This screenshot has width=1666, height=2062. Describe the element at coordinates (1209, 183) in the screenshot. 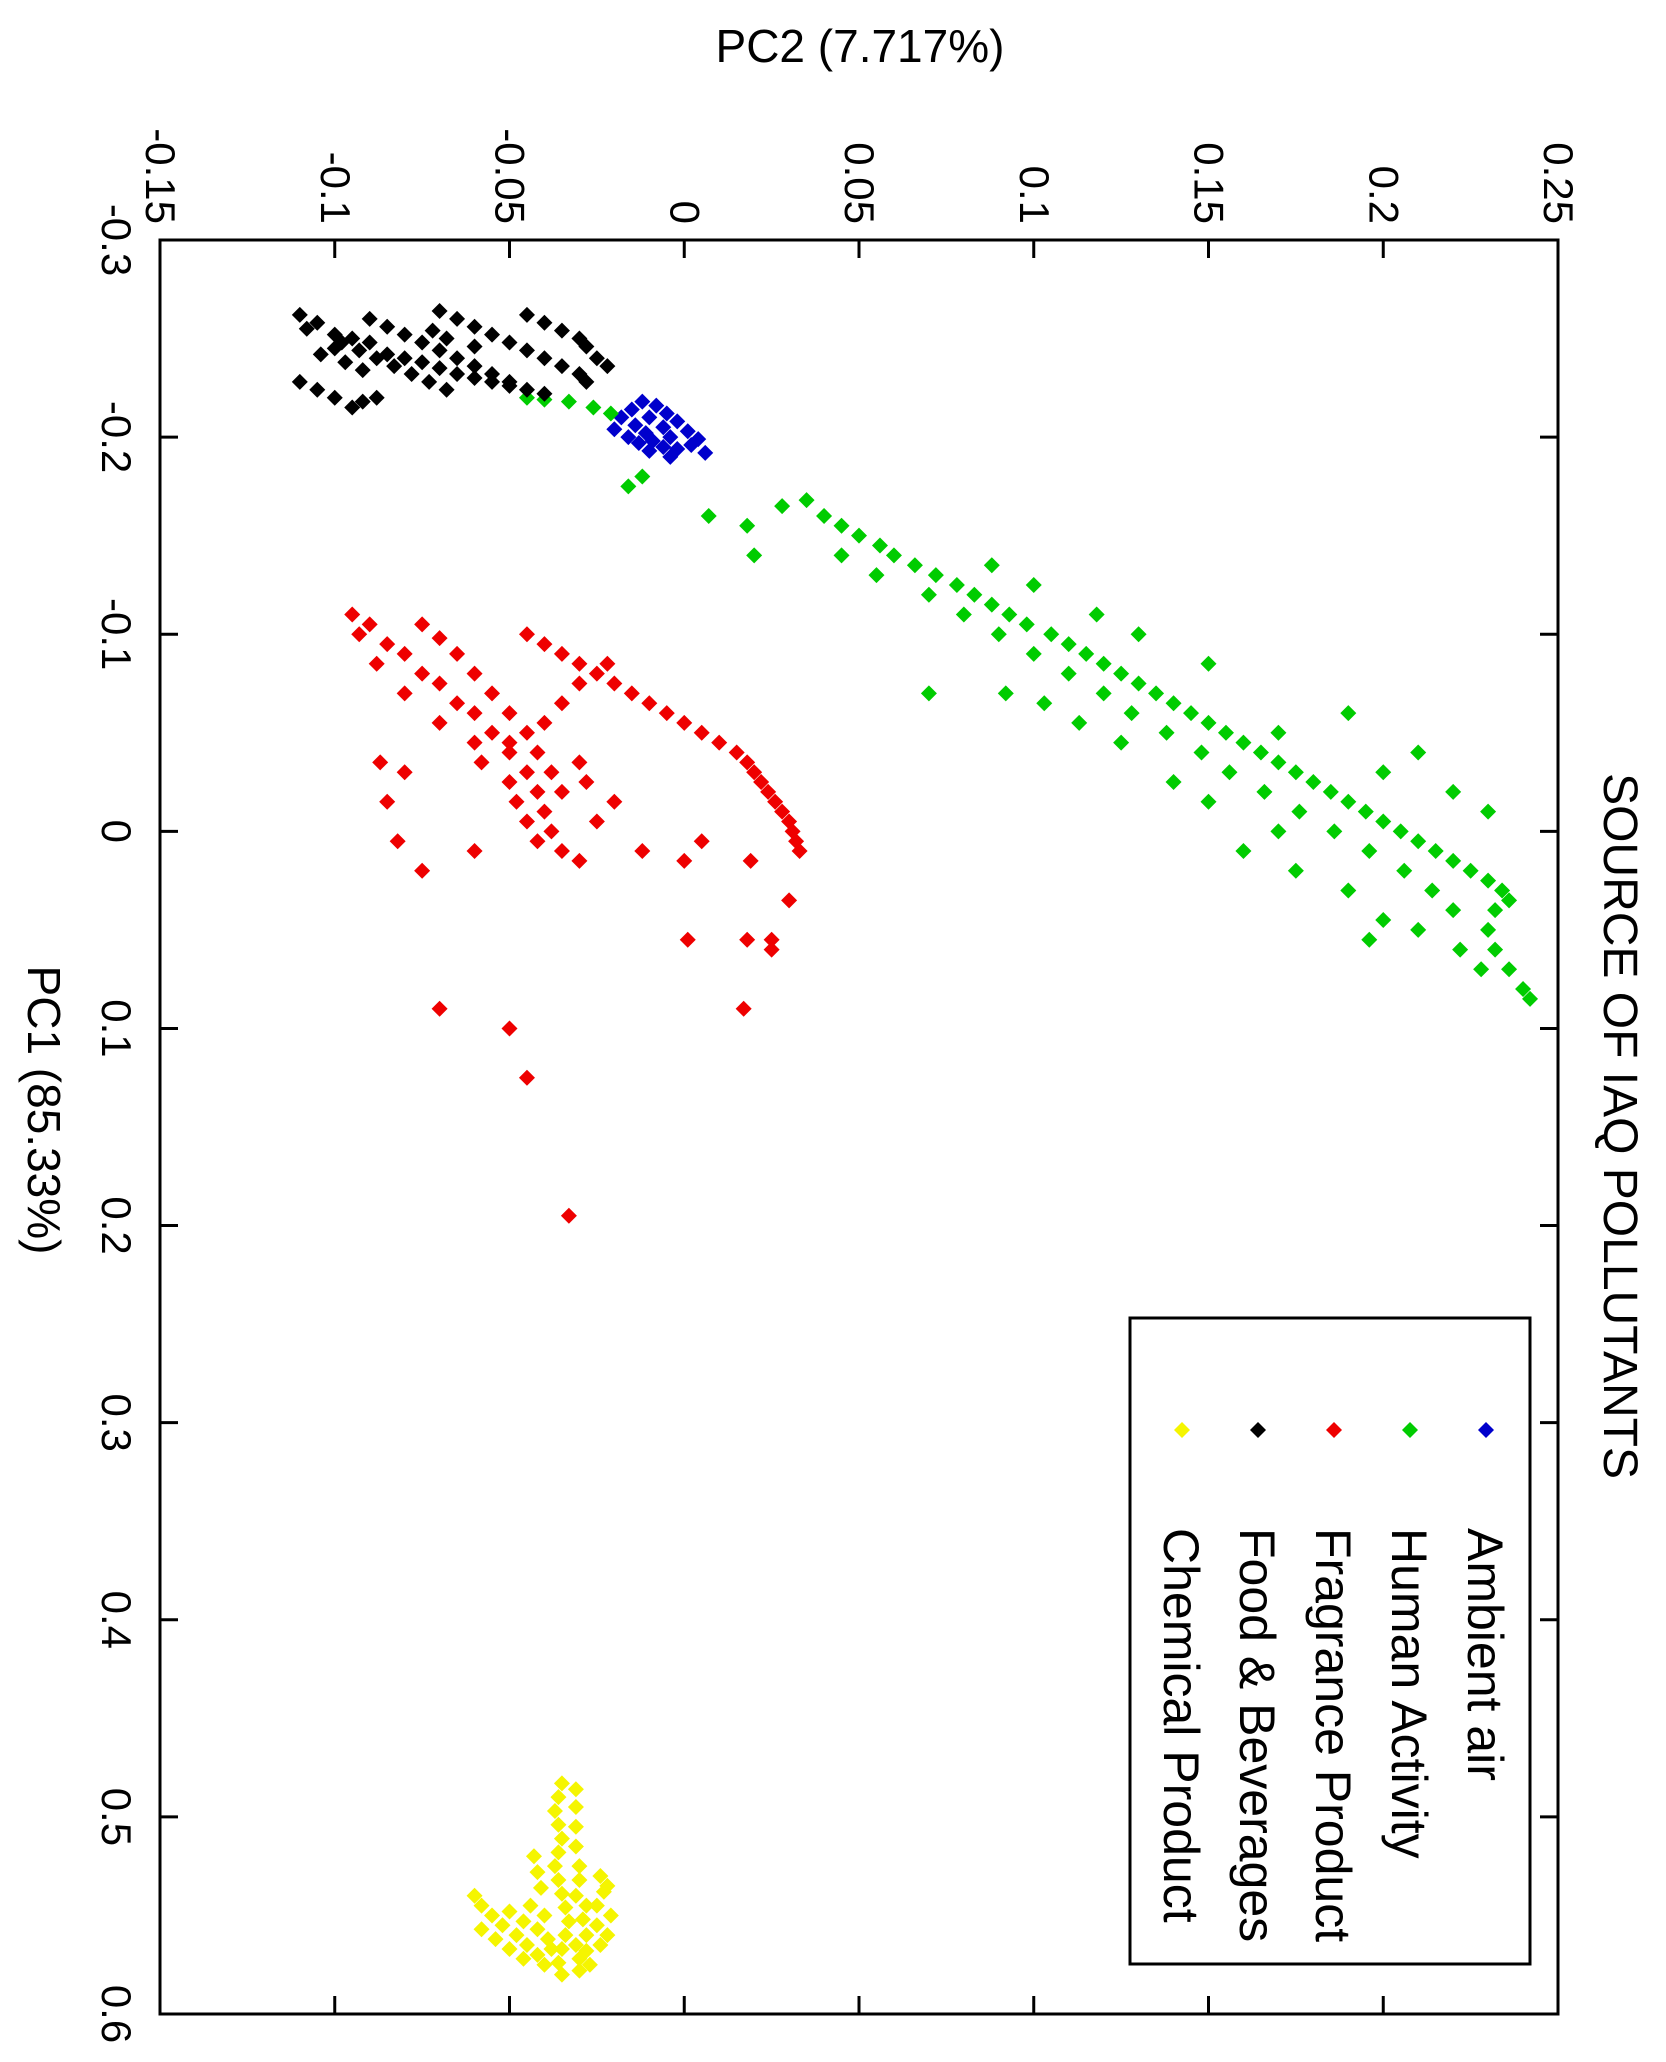

I see `pc2-tick-label: 0.15` at that location.